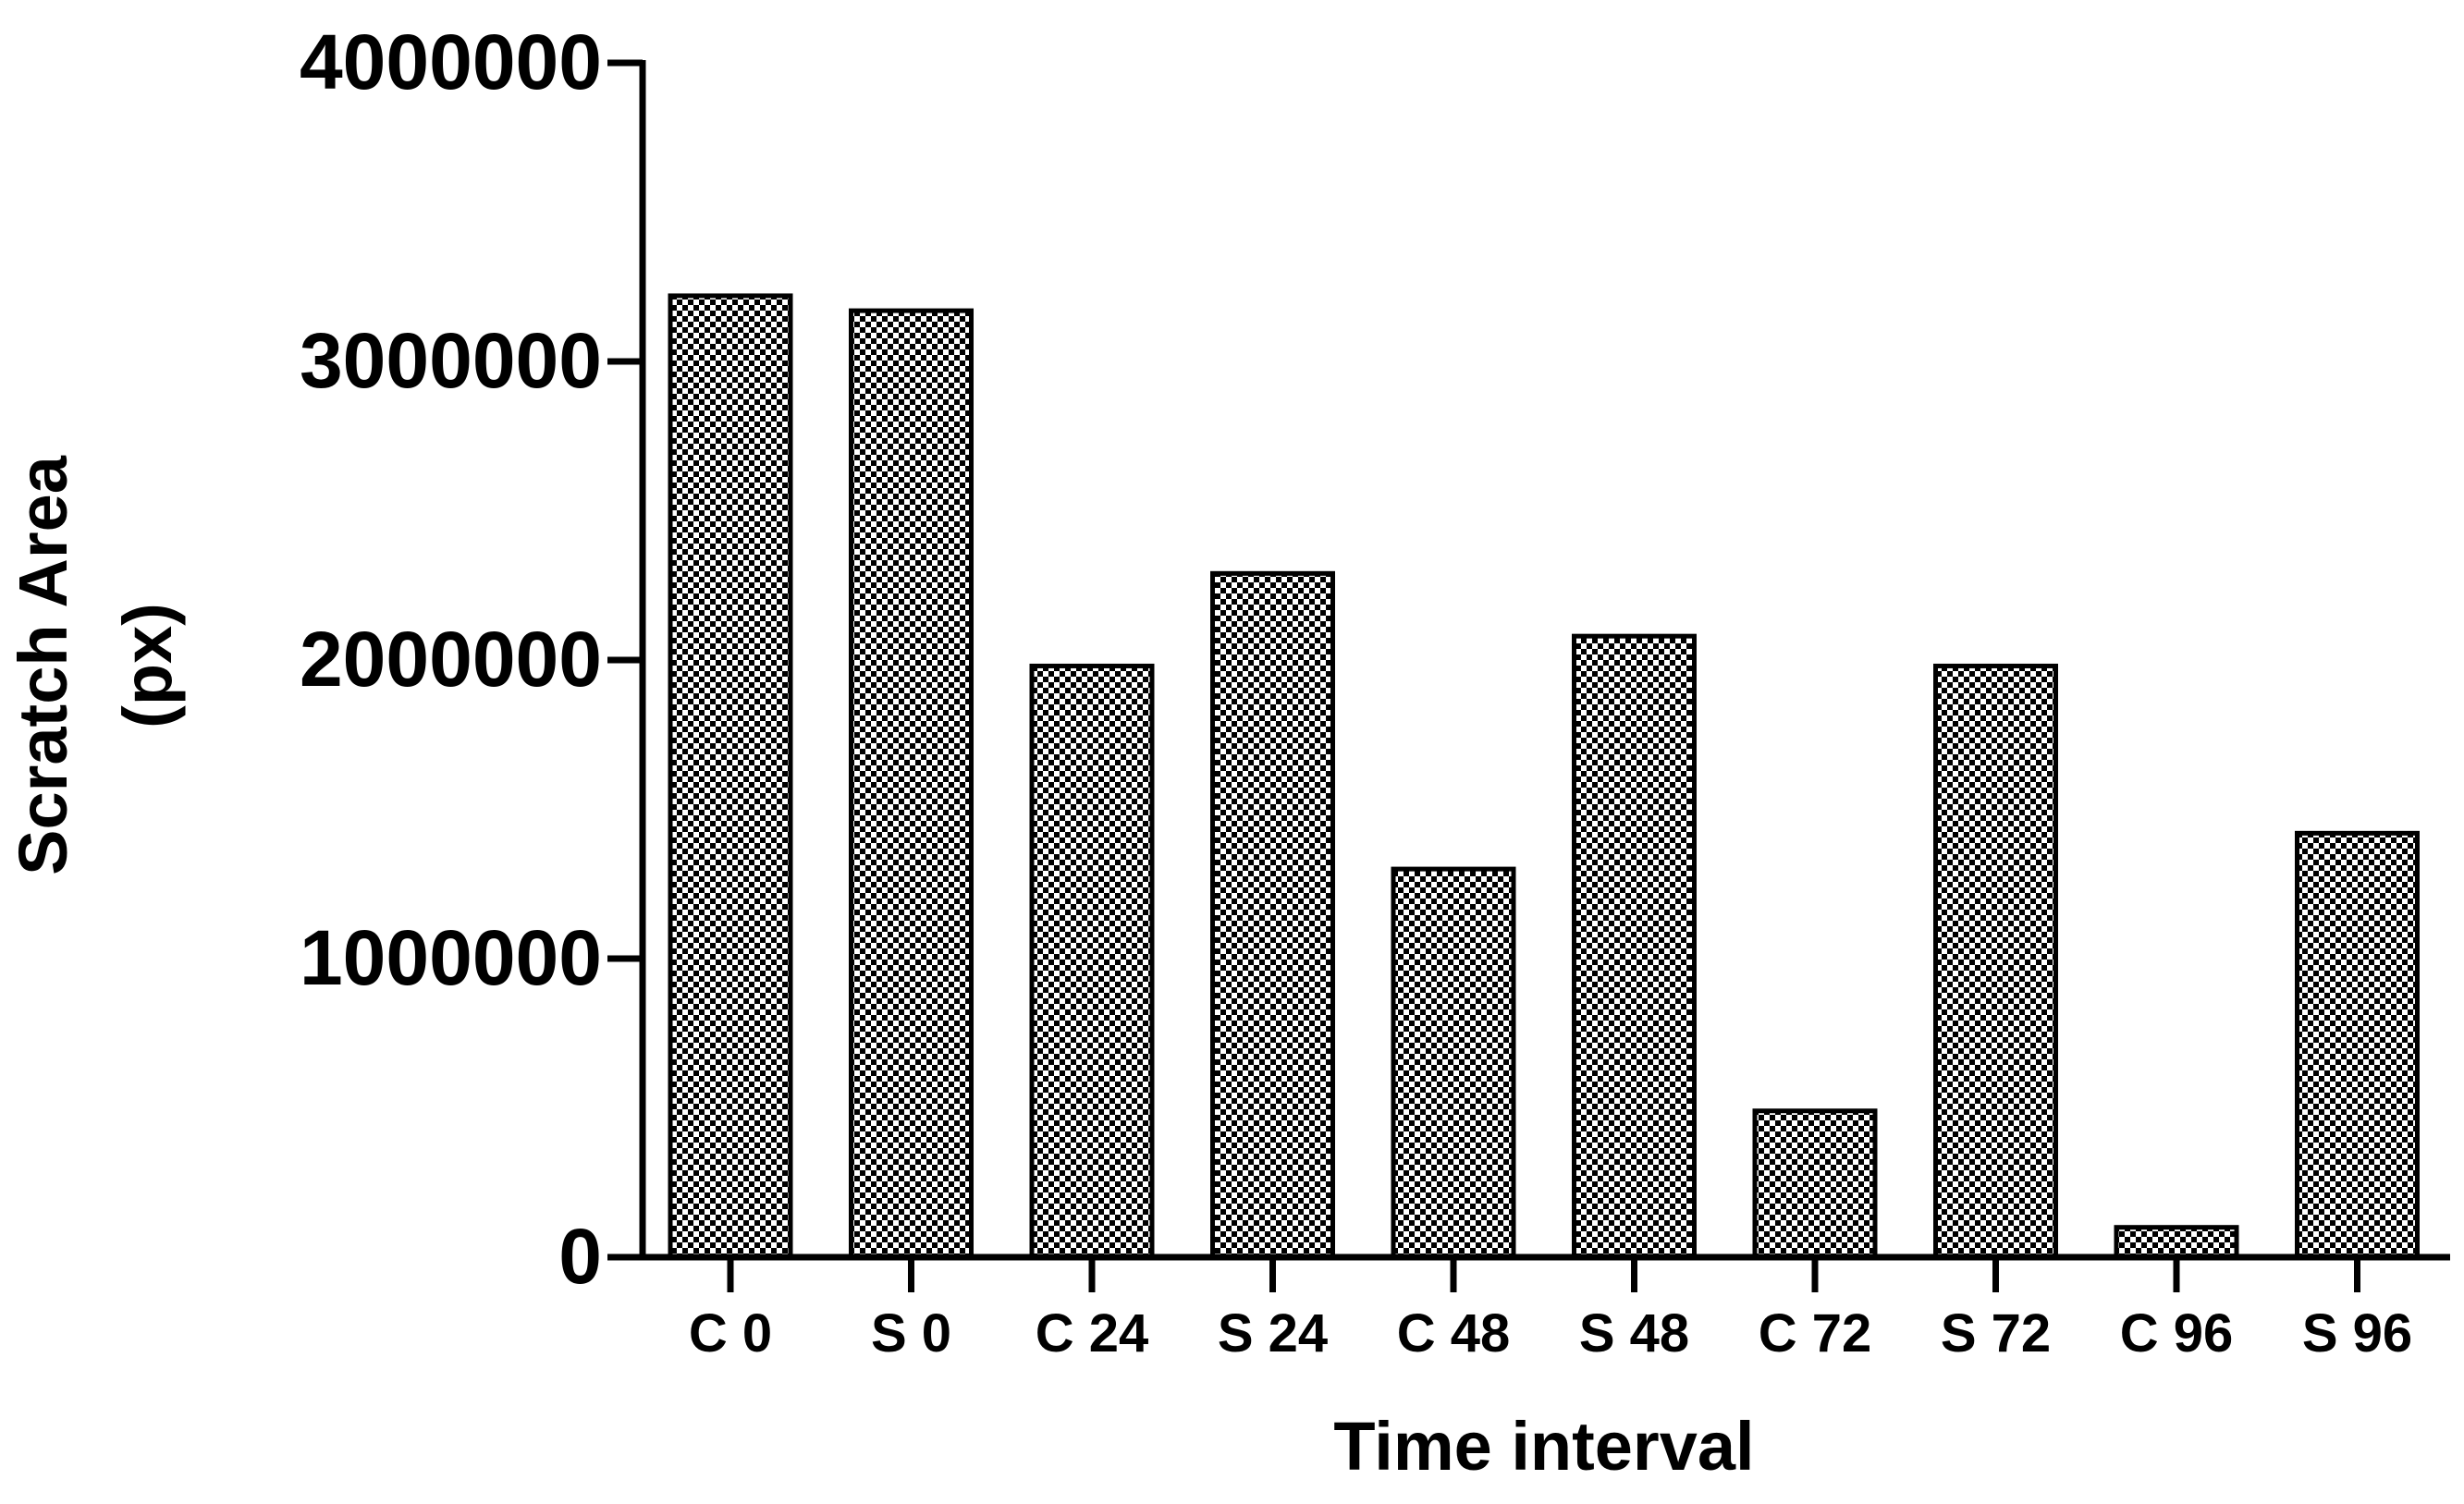 The height and width of the screenshot is (1504, 2464). What do you see at coordinates (1092, 961) in the screenshot?
I see `bar-c24` at bounding box center [1092, 961].